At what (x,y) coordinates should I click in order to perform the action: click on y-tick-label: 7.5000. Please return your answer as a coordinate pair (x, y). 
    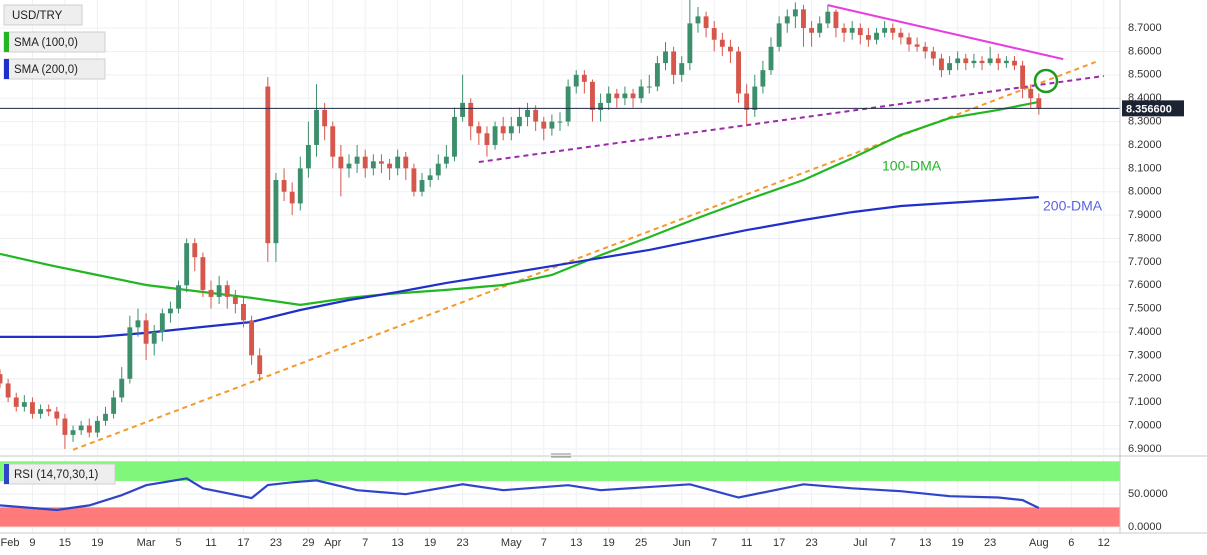
    Looking at the image, I should click on (1145, 309).